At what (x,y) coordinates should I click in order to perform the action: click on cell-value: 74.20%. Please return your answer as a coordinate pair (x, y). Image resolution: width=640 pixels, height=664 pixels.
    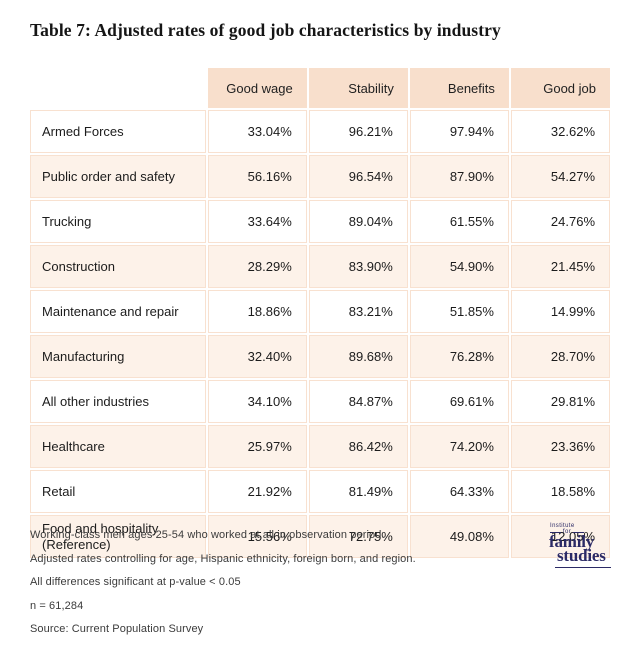
    Looking at the image, I should click on (459, 446).